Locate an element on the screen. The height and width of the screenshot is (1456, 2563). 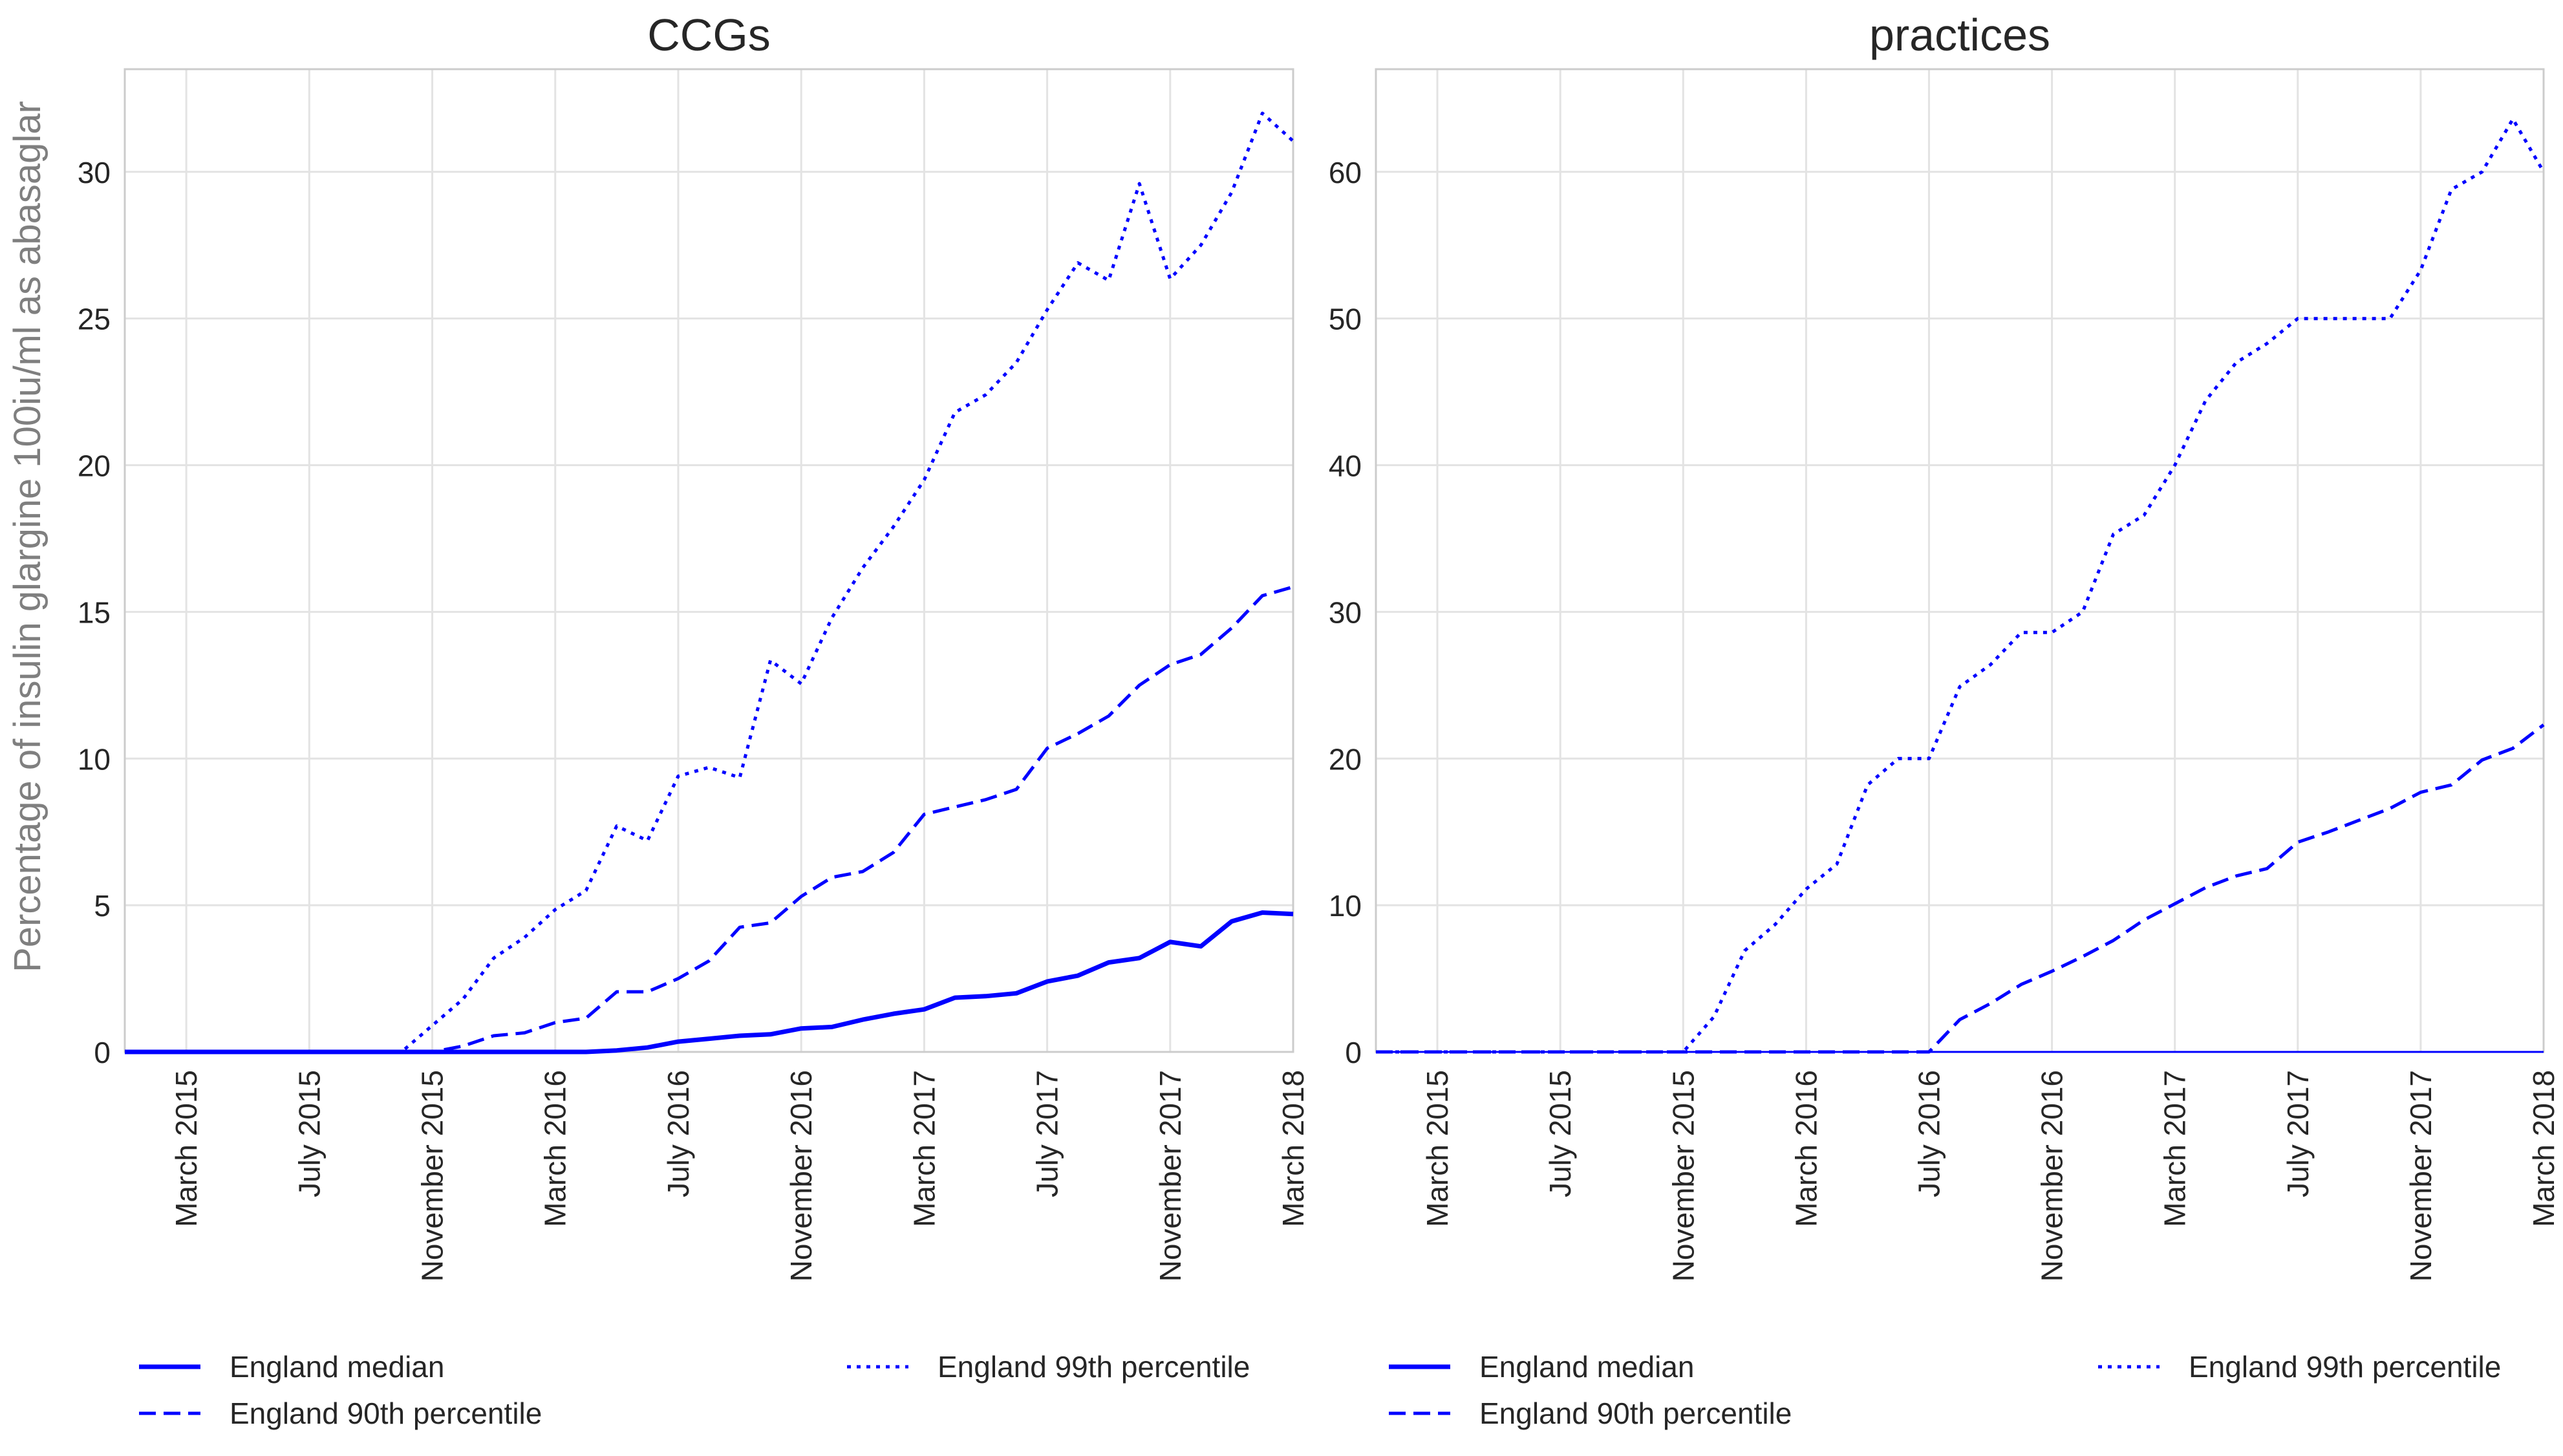
y-tick-label: 60 is located at coordinates (1346, 172).